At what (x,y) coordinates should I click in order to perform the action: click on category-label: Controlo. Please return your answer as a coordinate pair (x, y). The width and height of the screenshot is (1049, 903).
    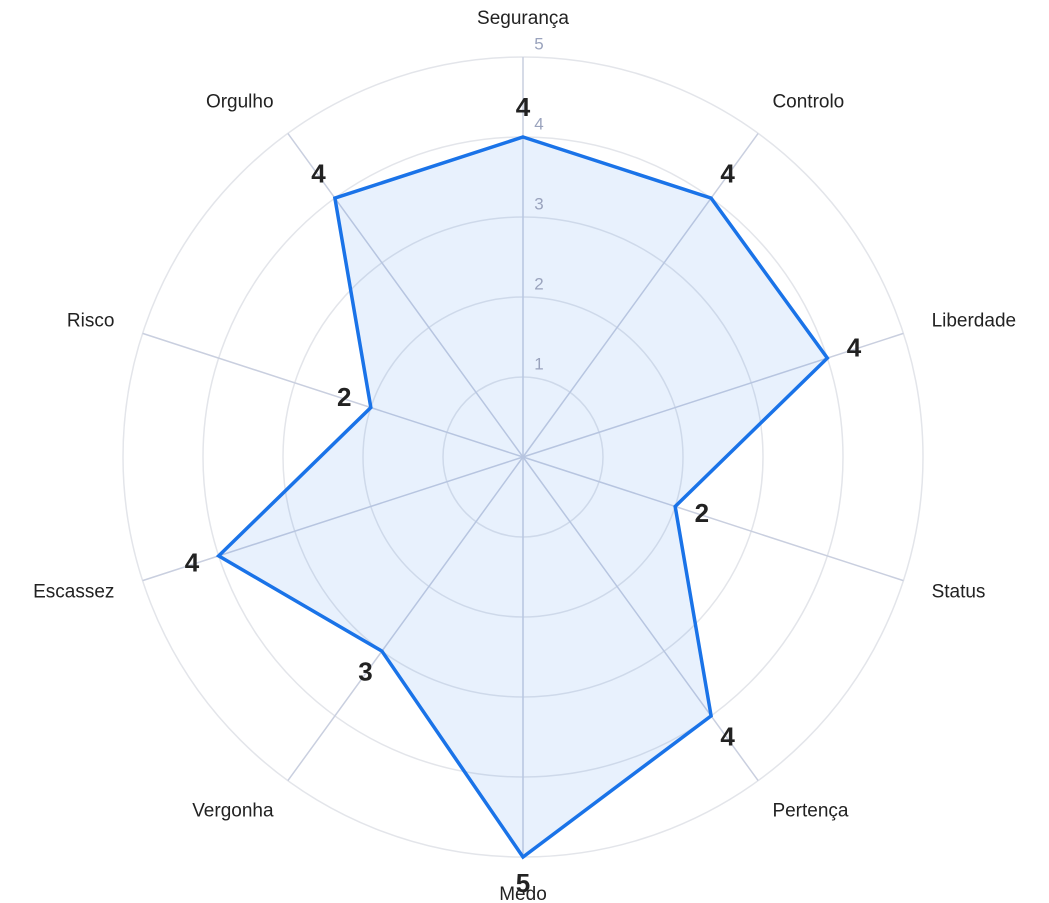
    Looking at the image, I should click on (808, 102).